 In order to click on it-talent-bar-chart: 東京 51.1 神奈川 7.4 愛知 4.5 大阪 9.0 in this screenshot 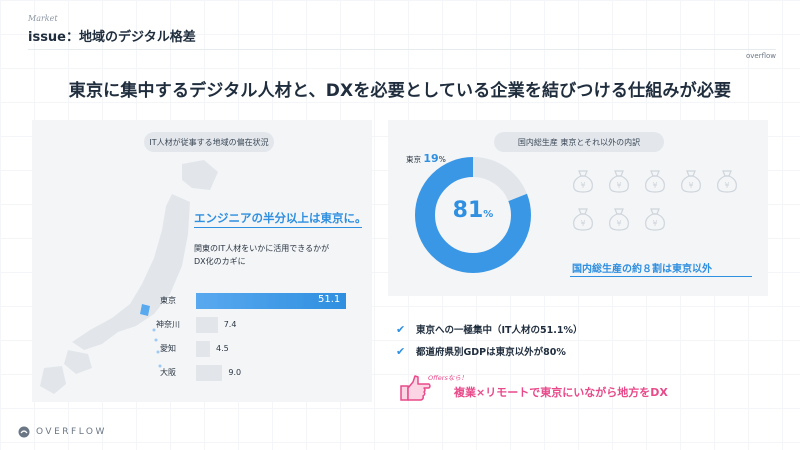, I will do `click(254, 338)`.